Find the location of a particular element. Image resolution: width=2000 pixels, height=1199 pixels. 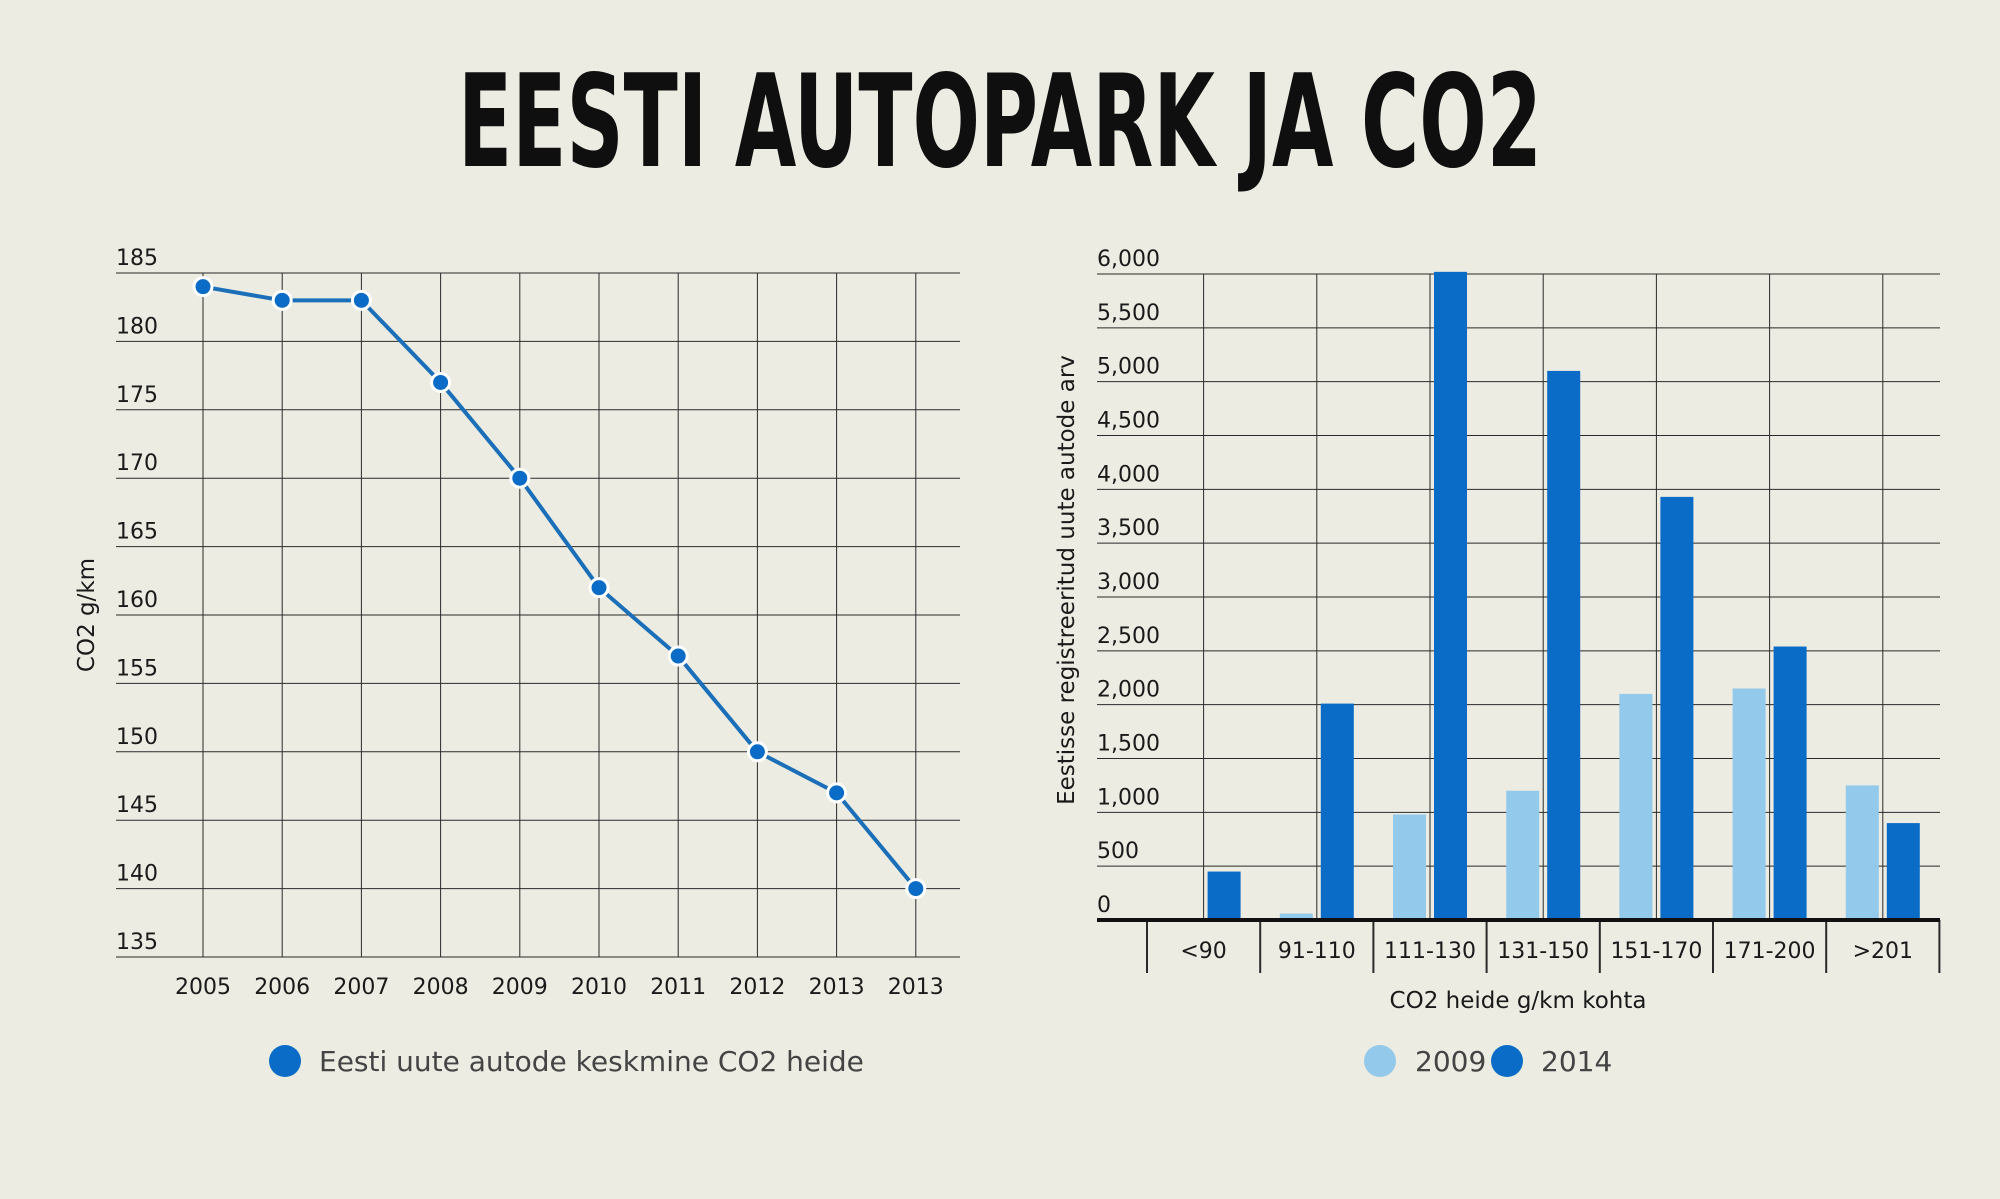

page-title: EESTI AUTOPARK JA CO2 is located at coordinates (1000, 122).